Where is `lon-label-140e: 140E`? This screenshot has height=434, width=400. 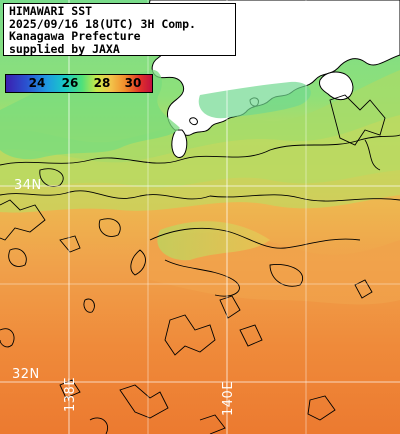 lon-label-140e: 140E is located at coordinates (228, 398).